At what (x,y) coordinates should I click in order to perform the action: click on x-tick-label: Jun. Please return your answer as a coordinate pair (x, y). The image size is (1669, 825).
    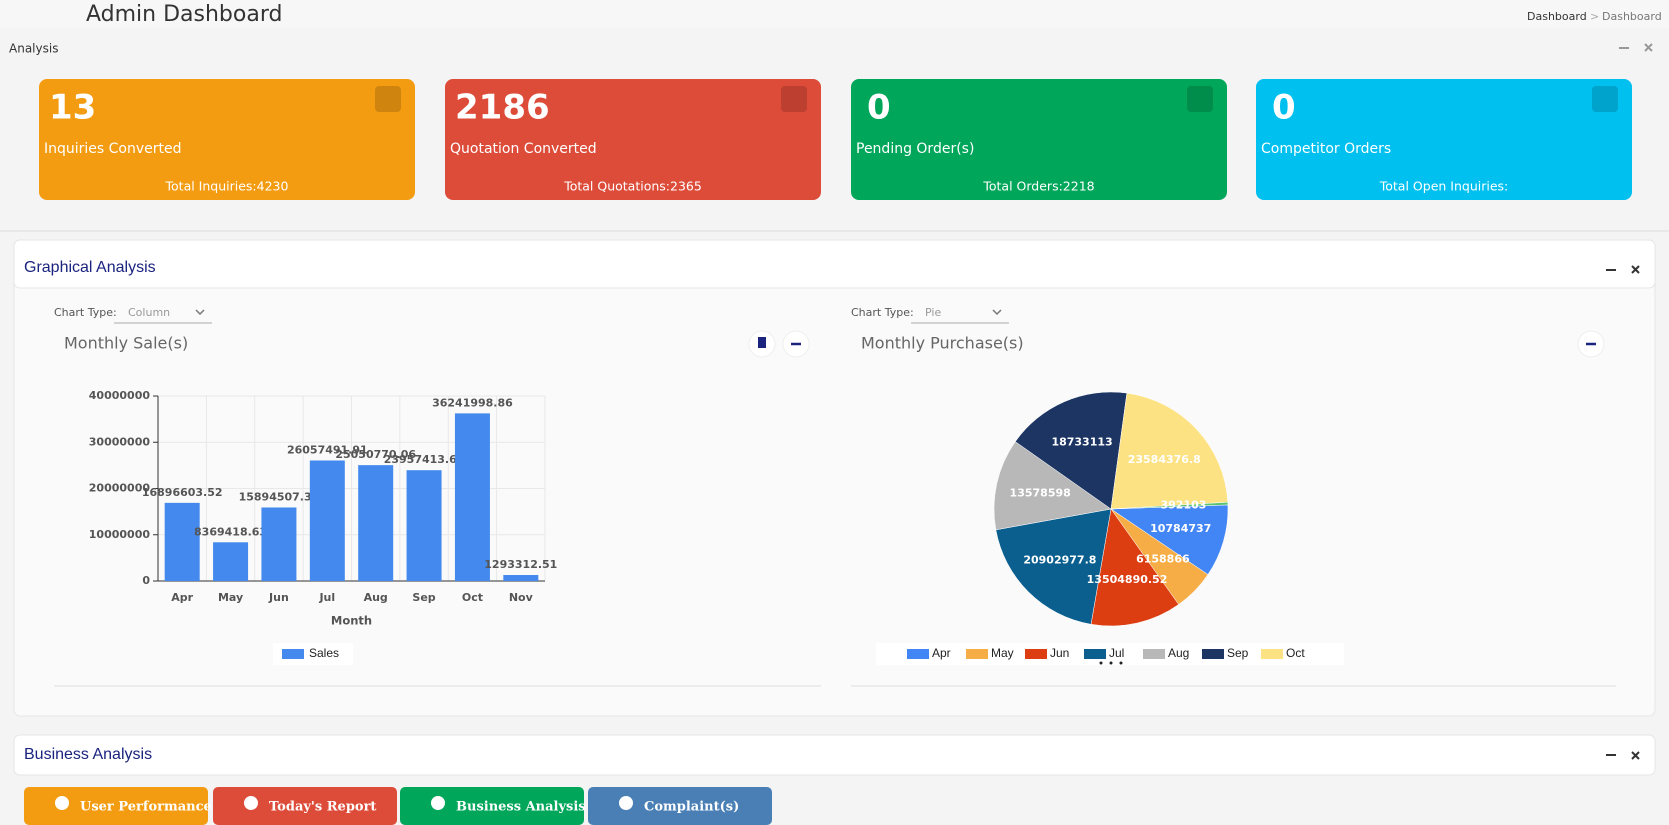
    Looking at the image, I should click on (278, 597).